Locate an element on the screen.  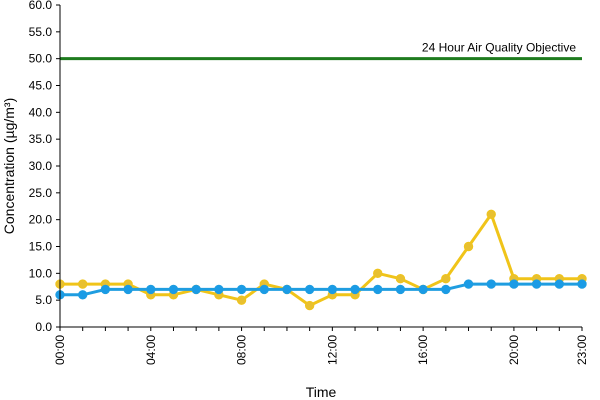
x-tick-label: 12:00 is located at coordinates (332, 350).